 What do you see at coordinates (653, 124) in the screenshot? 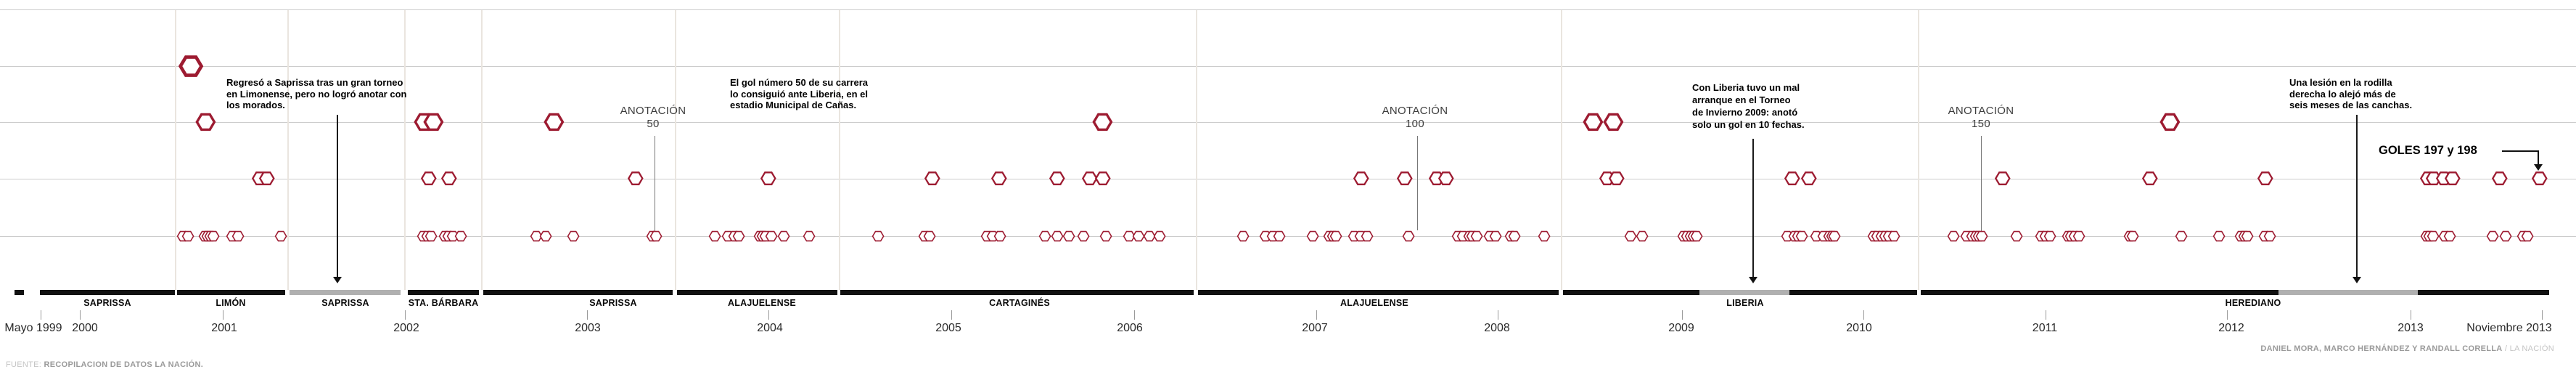
I see `anotacion-50-number: 50` at bounding box center [653, 124].